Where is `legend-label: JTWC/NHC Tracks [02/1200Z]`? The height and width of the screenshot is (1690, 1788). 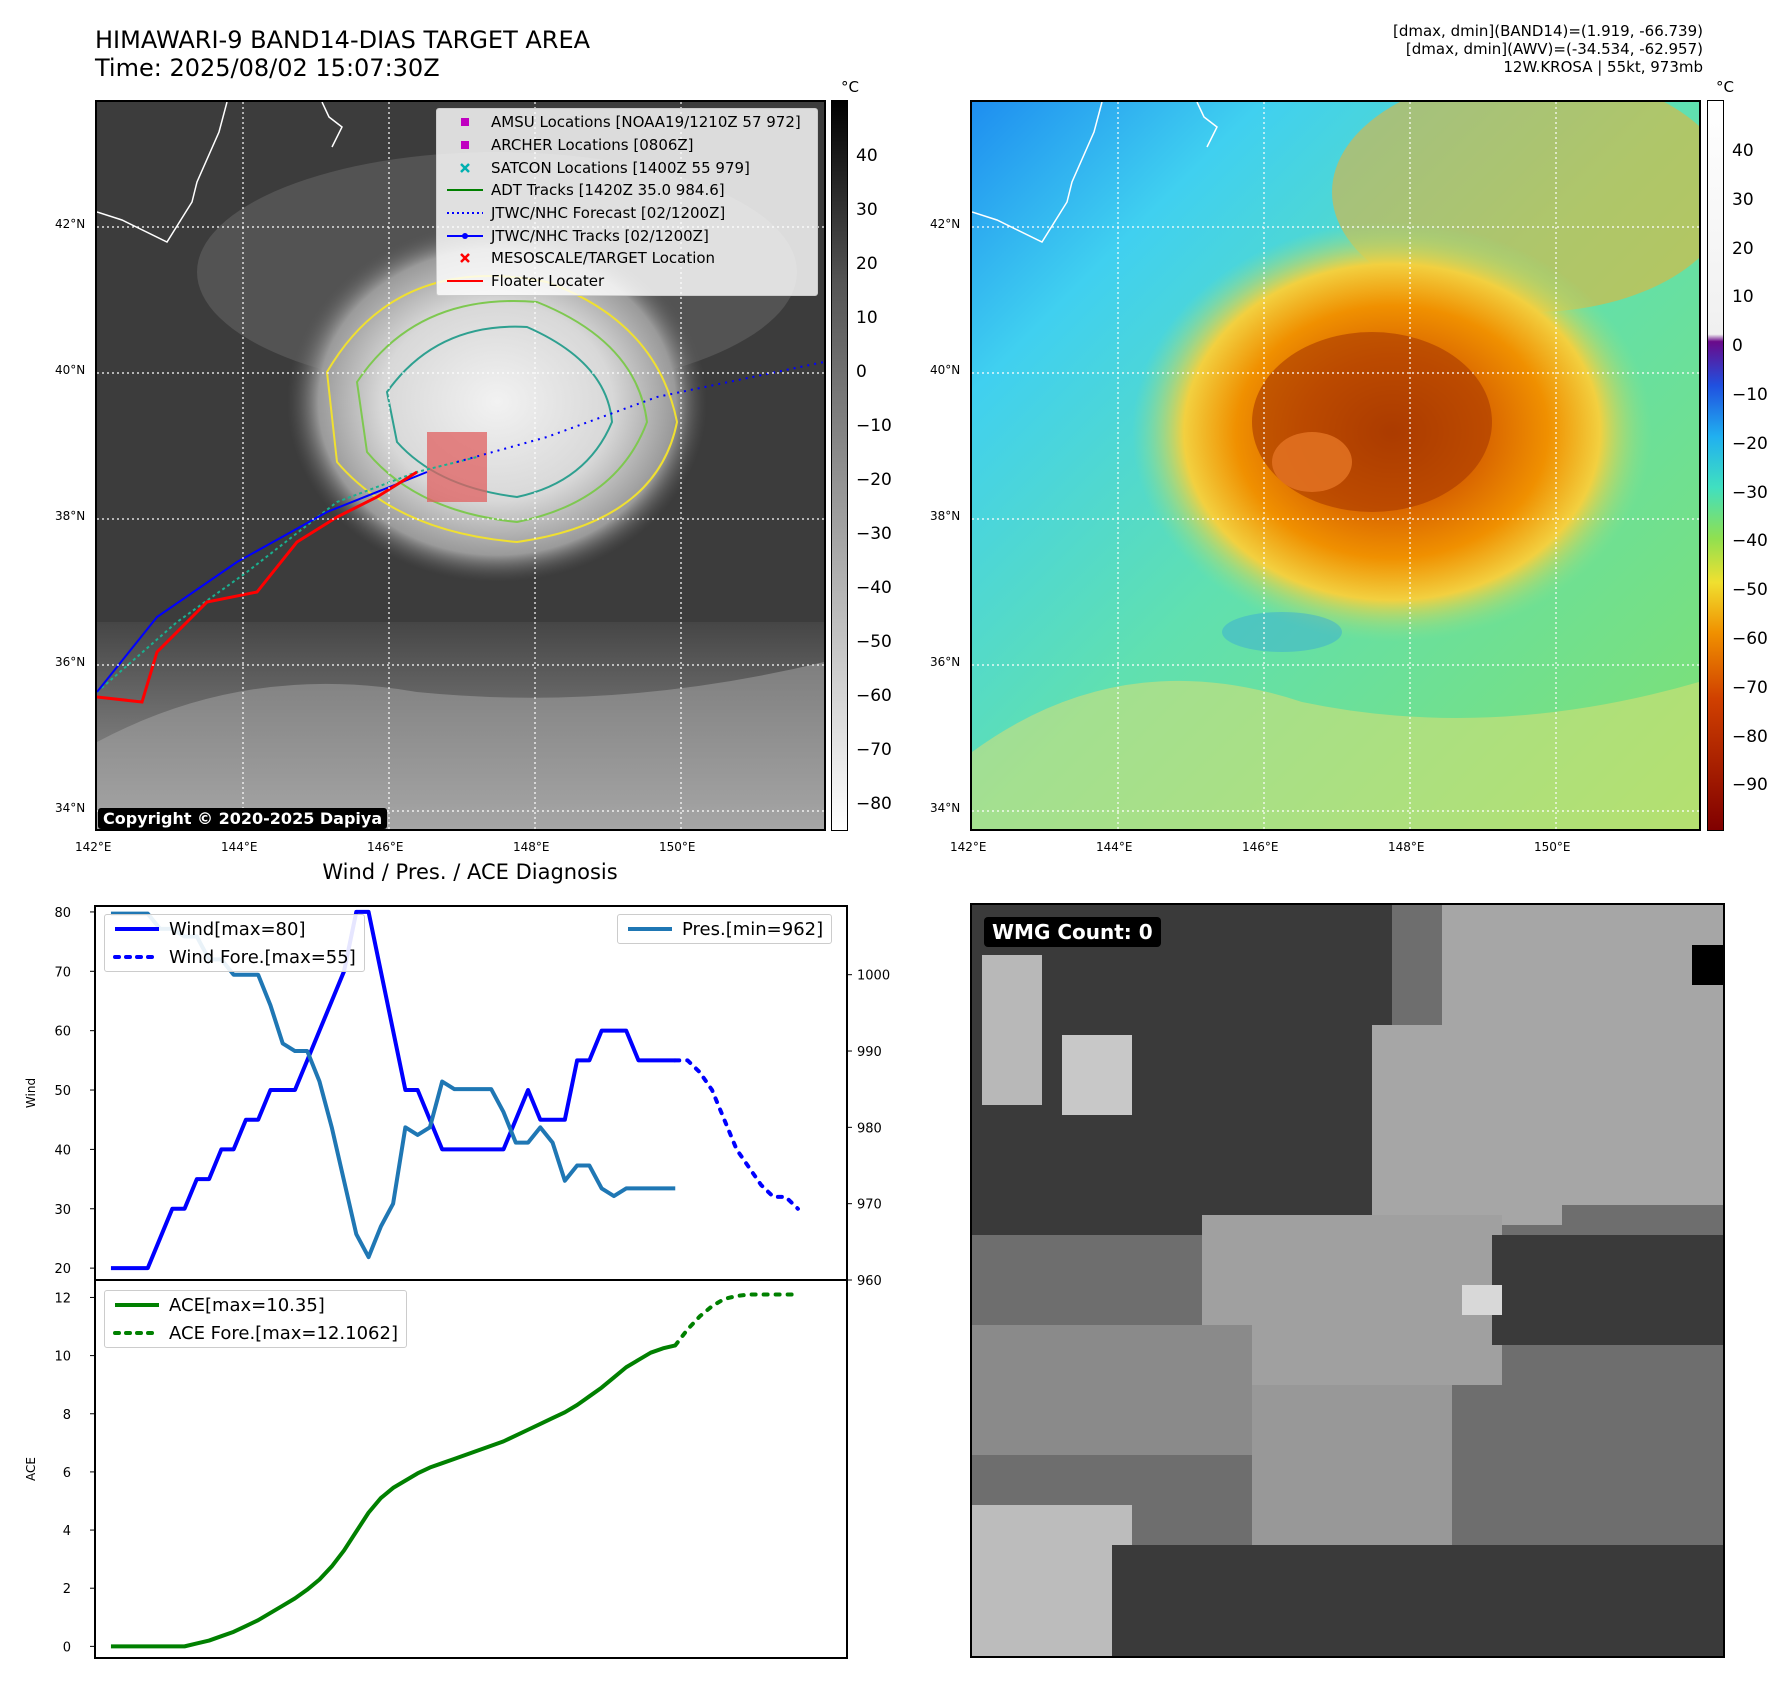
legend-label: JTWC/NHC Tracks [02/1200Z] is located at coordinates (600, 235).